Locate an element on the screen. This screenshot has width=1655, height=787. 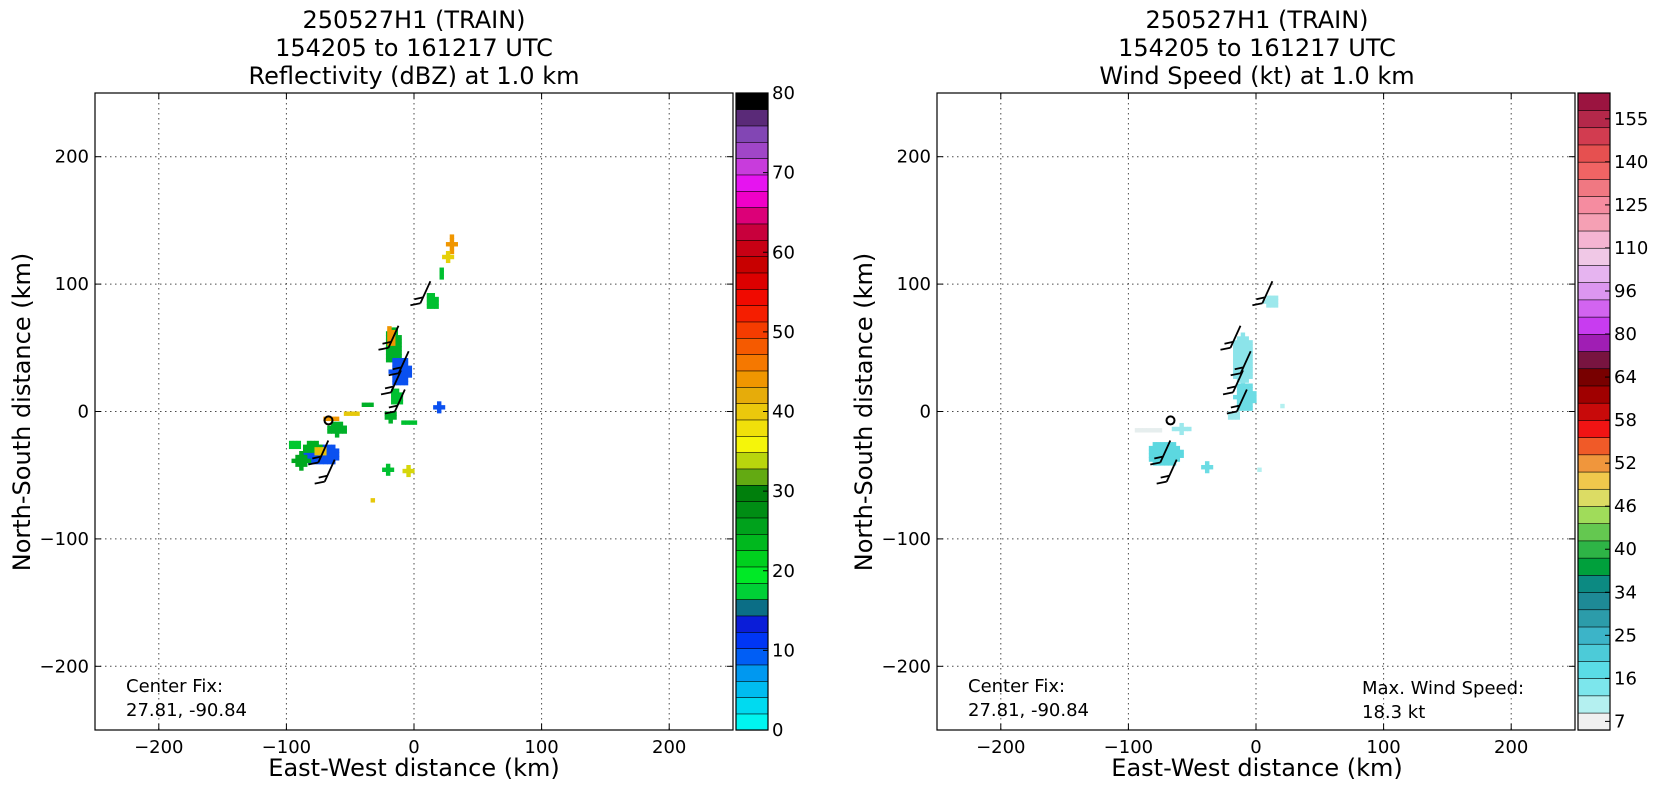
x-tick-label: −200 is located at coordinates (158, 747).